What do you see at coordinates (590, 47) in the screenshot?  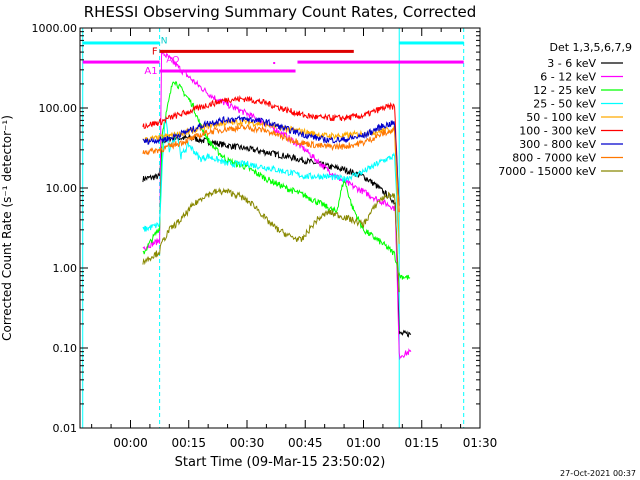 I see `legend-title: Det 1,3,5,6,7,9` at bounding box center [590, 47].